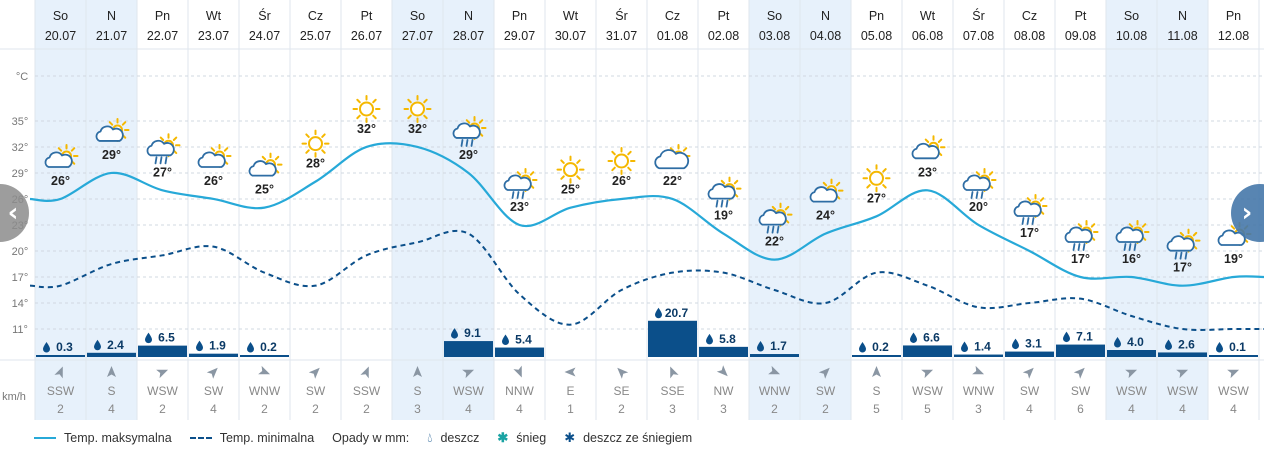 This screenshot has height=457, width=1264. What do you see at coordinates (264, 36) in the screenshot?
I see `day-date: 24.07` at bounding box center [264, 36].